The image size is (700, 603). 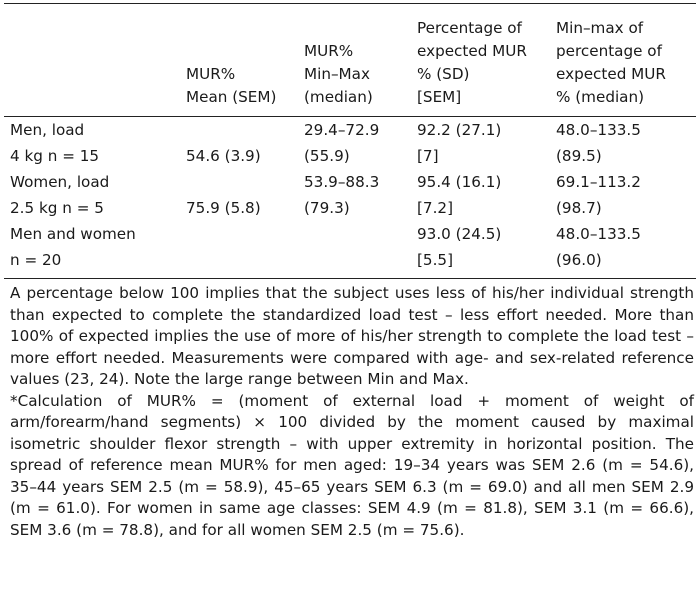 What do you see at coordinates (223, 156) in the screenshot?
I see `table-cell: 54.6 (3.9)` at bounding box center [223, 156].